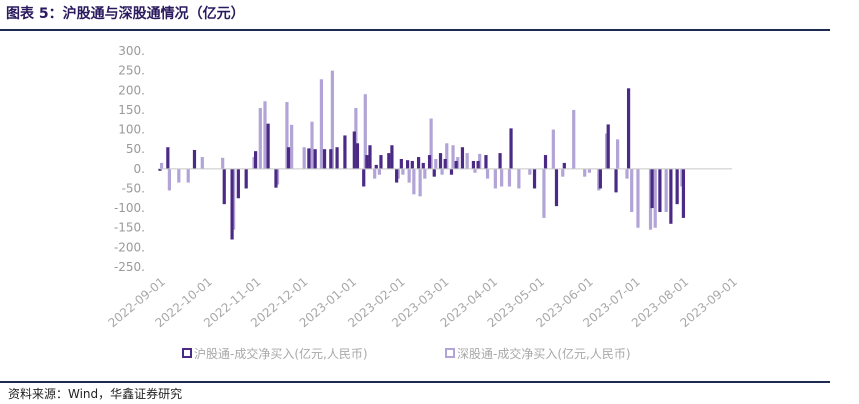 Image resolution: width=859 pixels, height=404 pixels. What do you see at coordinates (415, 30) in the screenshot?
I see `top-rule` at bounding box center [415, 30].